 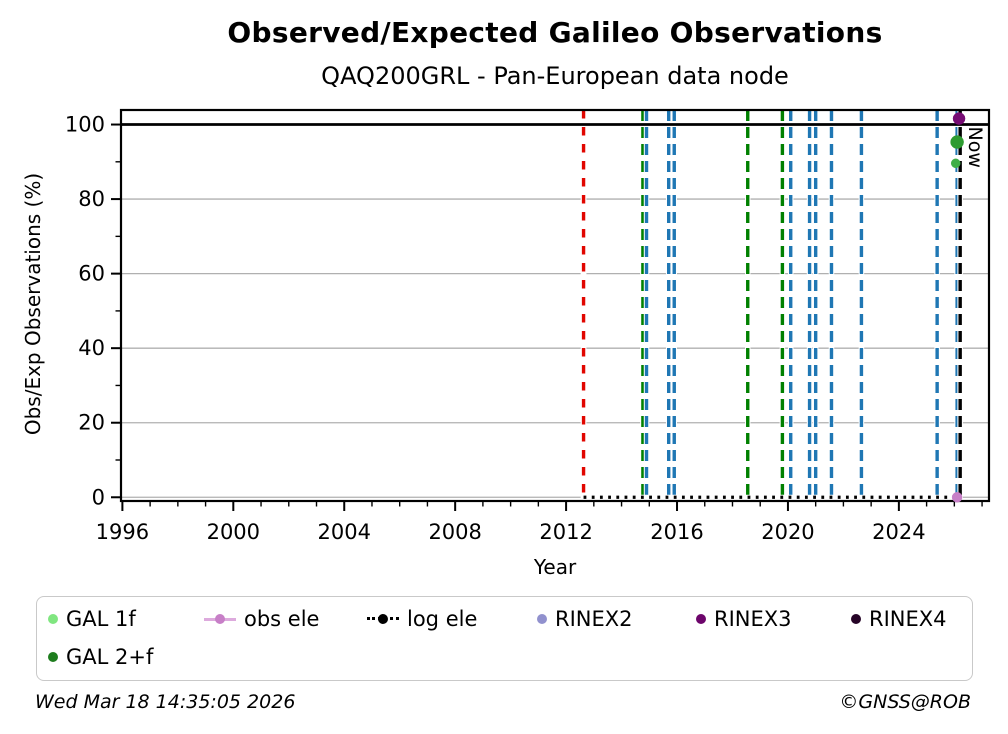 What do you see at coordinates (898, 532) in the screenshot?
I see `tick-label: 2024` at bounding box center [898, 532].